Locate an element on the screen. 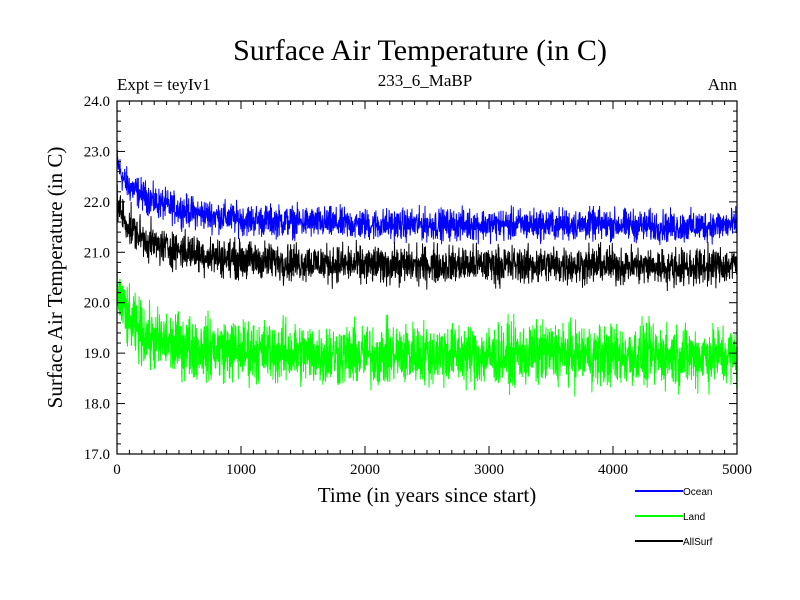 The height and width of the screenshot is (600, 800). chart-title: Surface Air Temperature (in C) is located at coordinates (420, 50).